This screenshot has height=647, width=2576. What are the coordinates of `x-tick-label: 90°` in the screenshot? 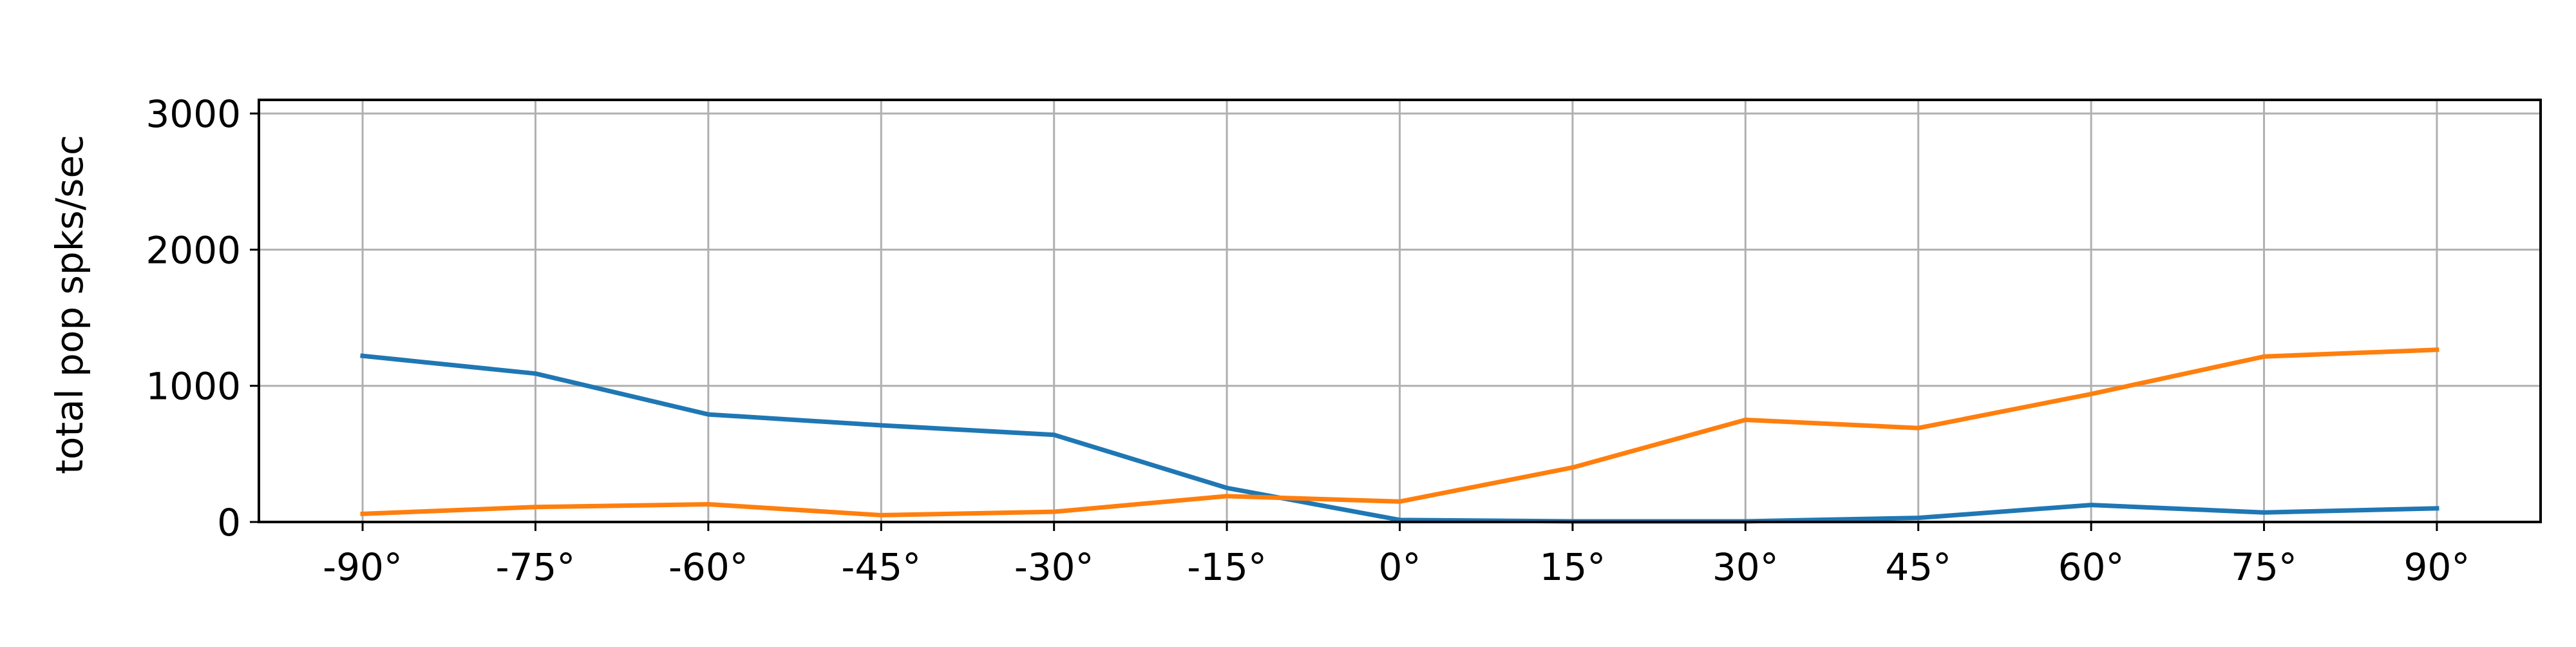 It's located at (2437, 567).